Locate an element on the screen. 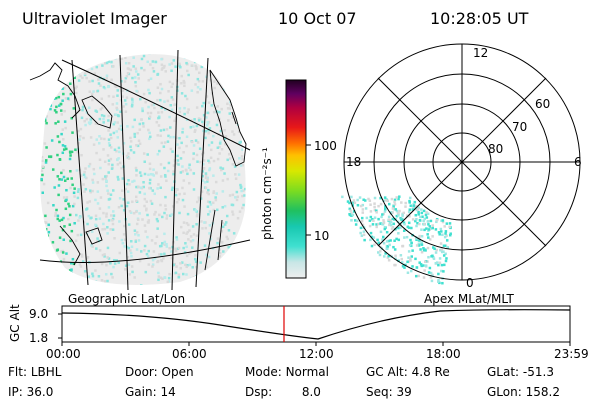 The width and height of the screenshot is (600, 400). door-label: Door: is located at coordinates (141, 372).